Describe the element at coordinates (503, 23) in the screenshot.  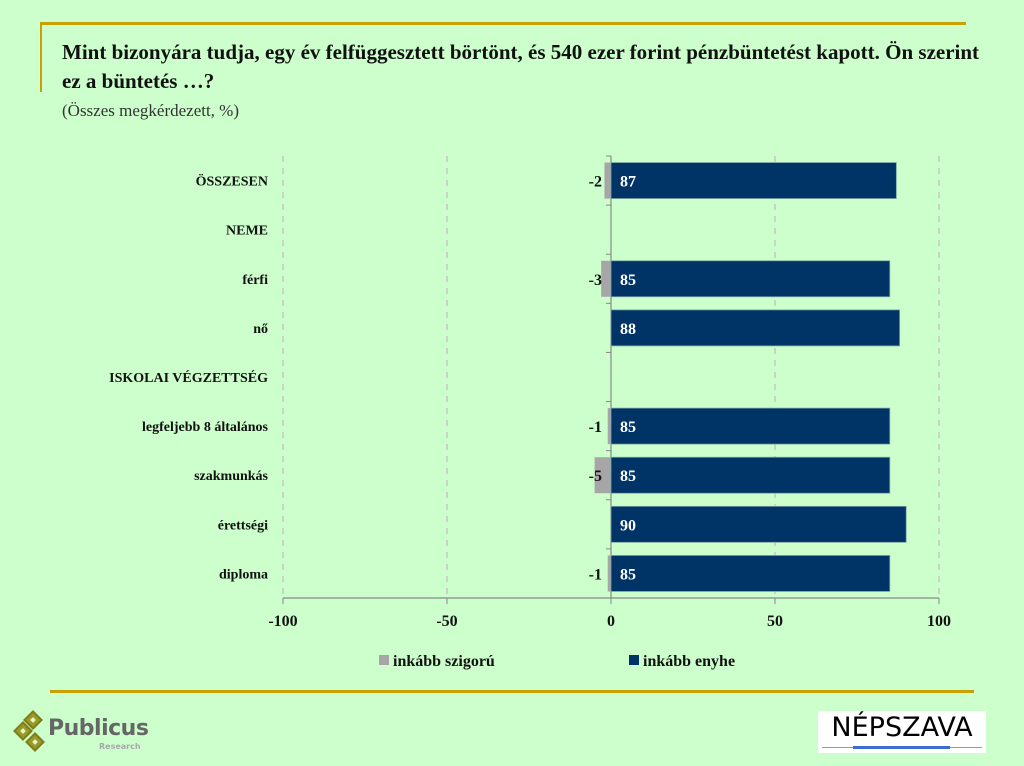
I see `header-rule-top` at that location.